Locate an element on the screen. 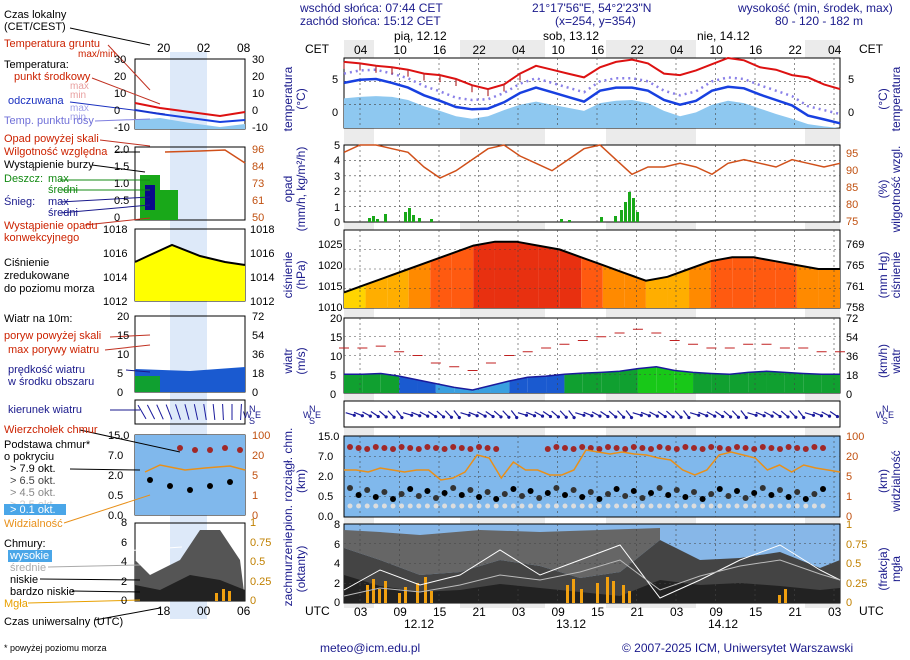 This screenshot has height=660, width=910. wind-tick-2: 10 is located at coordinates (336, 357).